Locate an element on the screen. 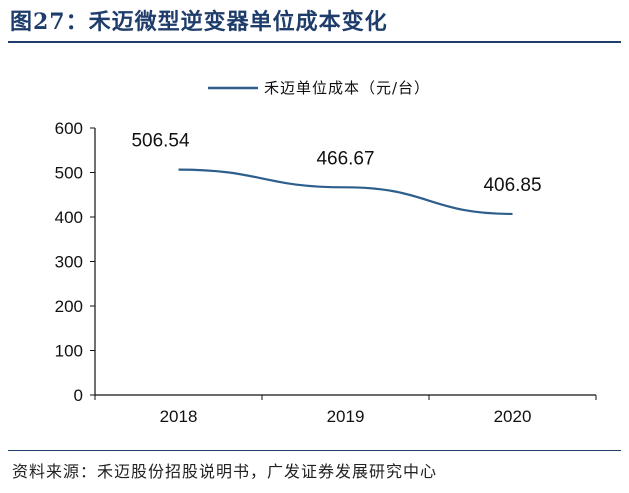 The height and width of the screenshot is (493, 629). data-label: 406.85 is located at coordinates (512, 185).